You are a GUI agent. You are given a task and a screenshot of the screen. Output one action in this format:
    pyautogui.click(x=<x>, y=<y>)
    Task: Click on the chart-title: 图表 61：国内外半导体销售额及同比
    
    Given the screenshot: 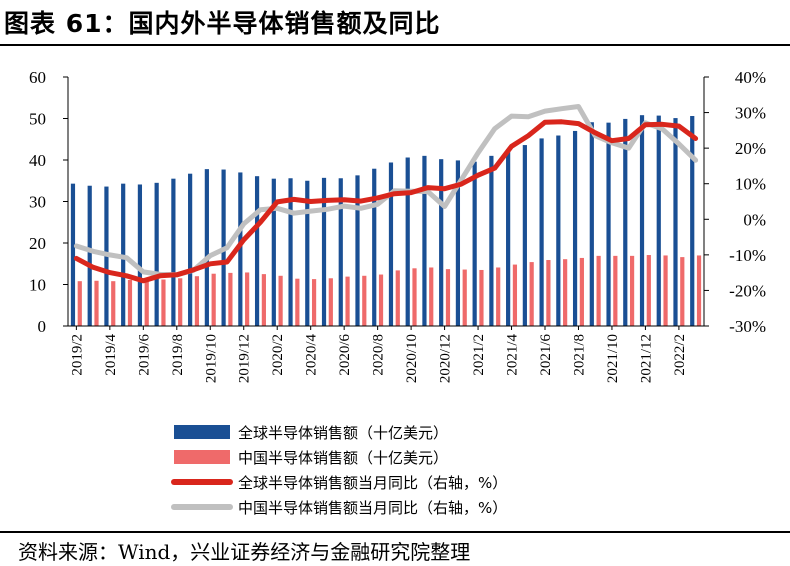 What is the action you would take?
    pyautogui.click(x=222, y=23)
    